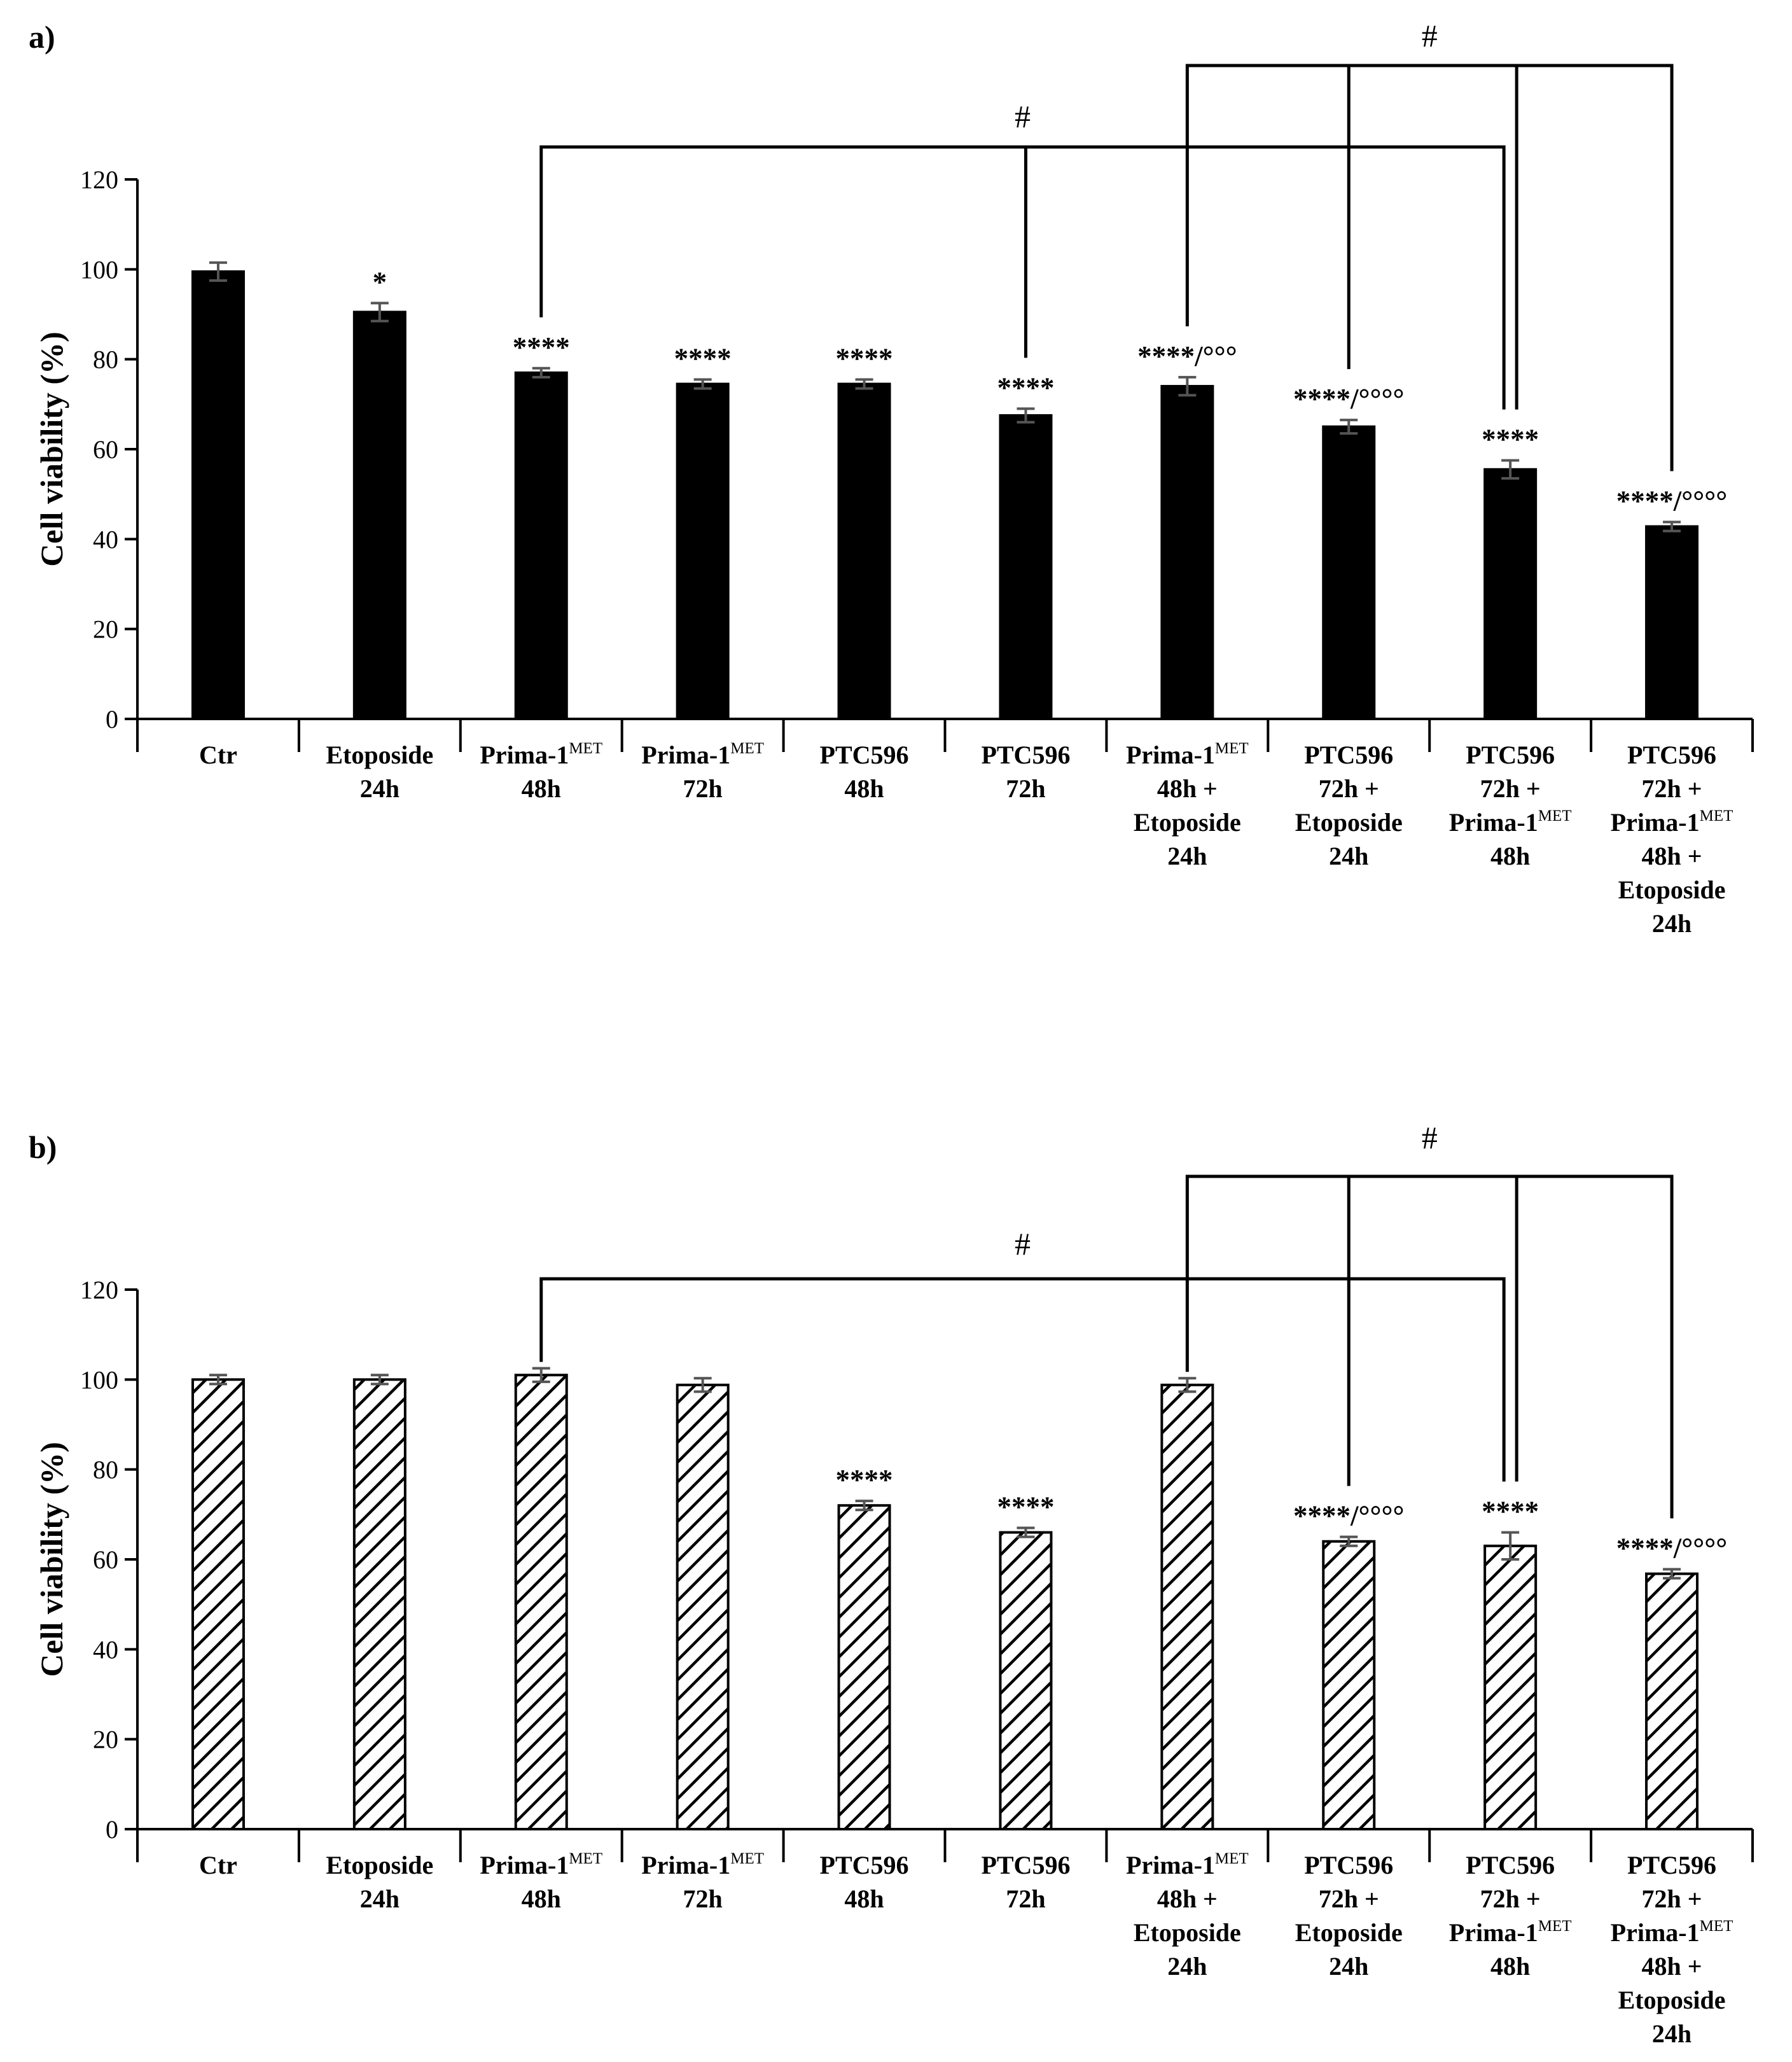 The width and height of the screenshot is (1792, 2062). What do you see at coordinates (112, 720) in the screenshot?
I see `y-tick-label: 0` at bounding box center [112, 720].